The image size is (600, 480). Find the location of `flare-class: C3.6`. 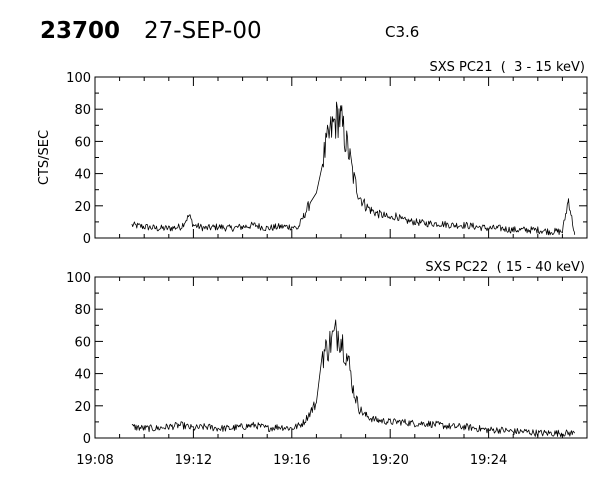

flare-class: C3.6 is located at coordinates (402, 32).